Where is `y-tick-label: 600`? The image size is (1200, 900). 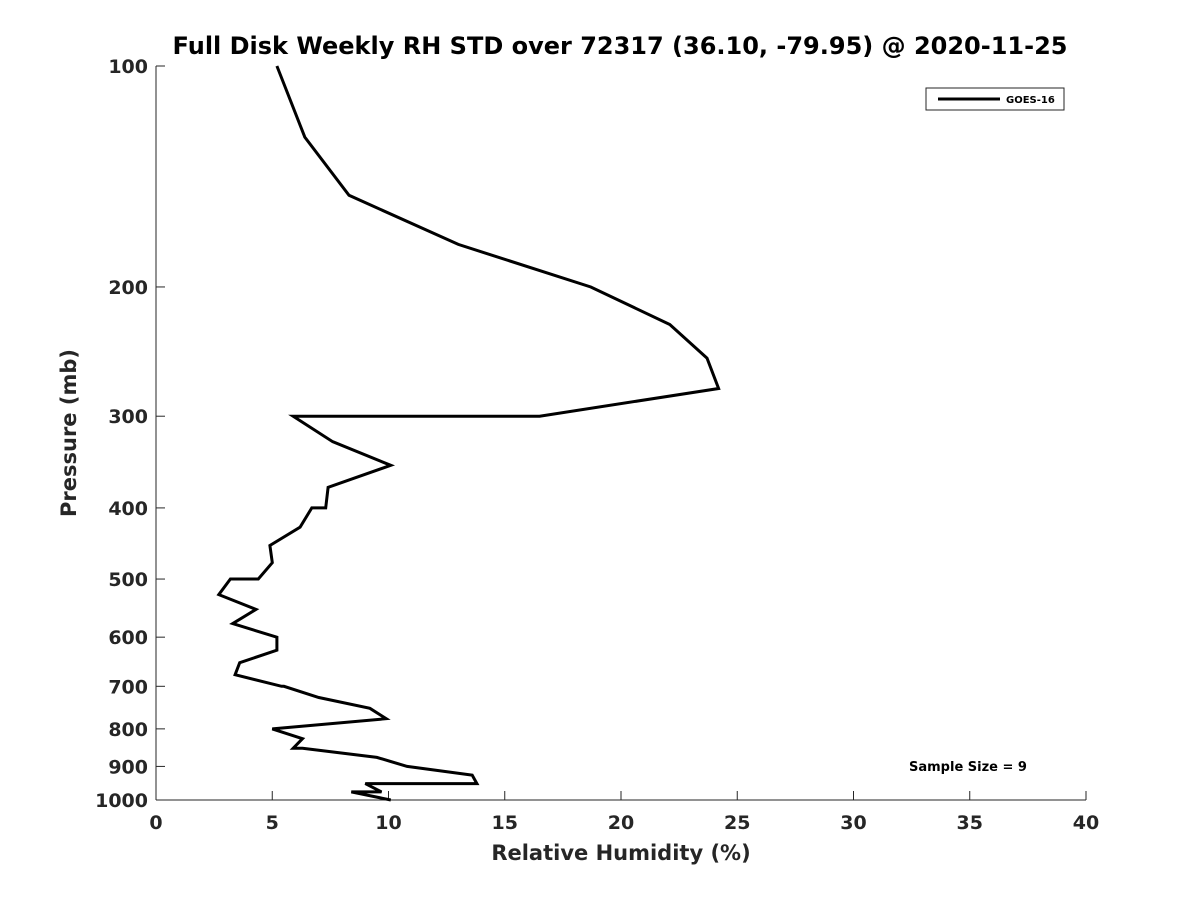 y-tick-label: 600 is located at coordinates (128, 638).